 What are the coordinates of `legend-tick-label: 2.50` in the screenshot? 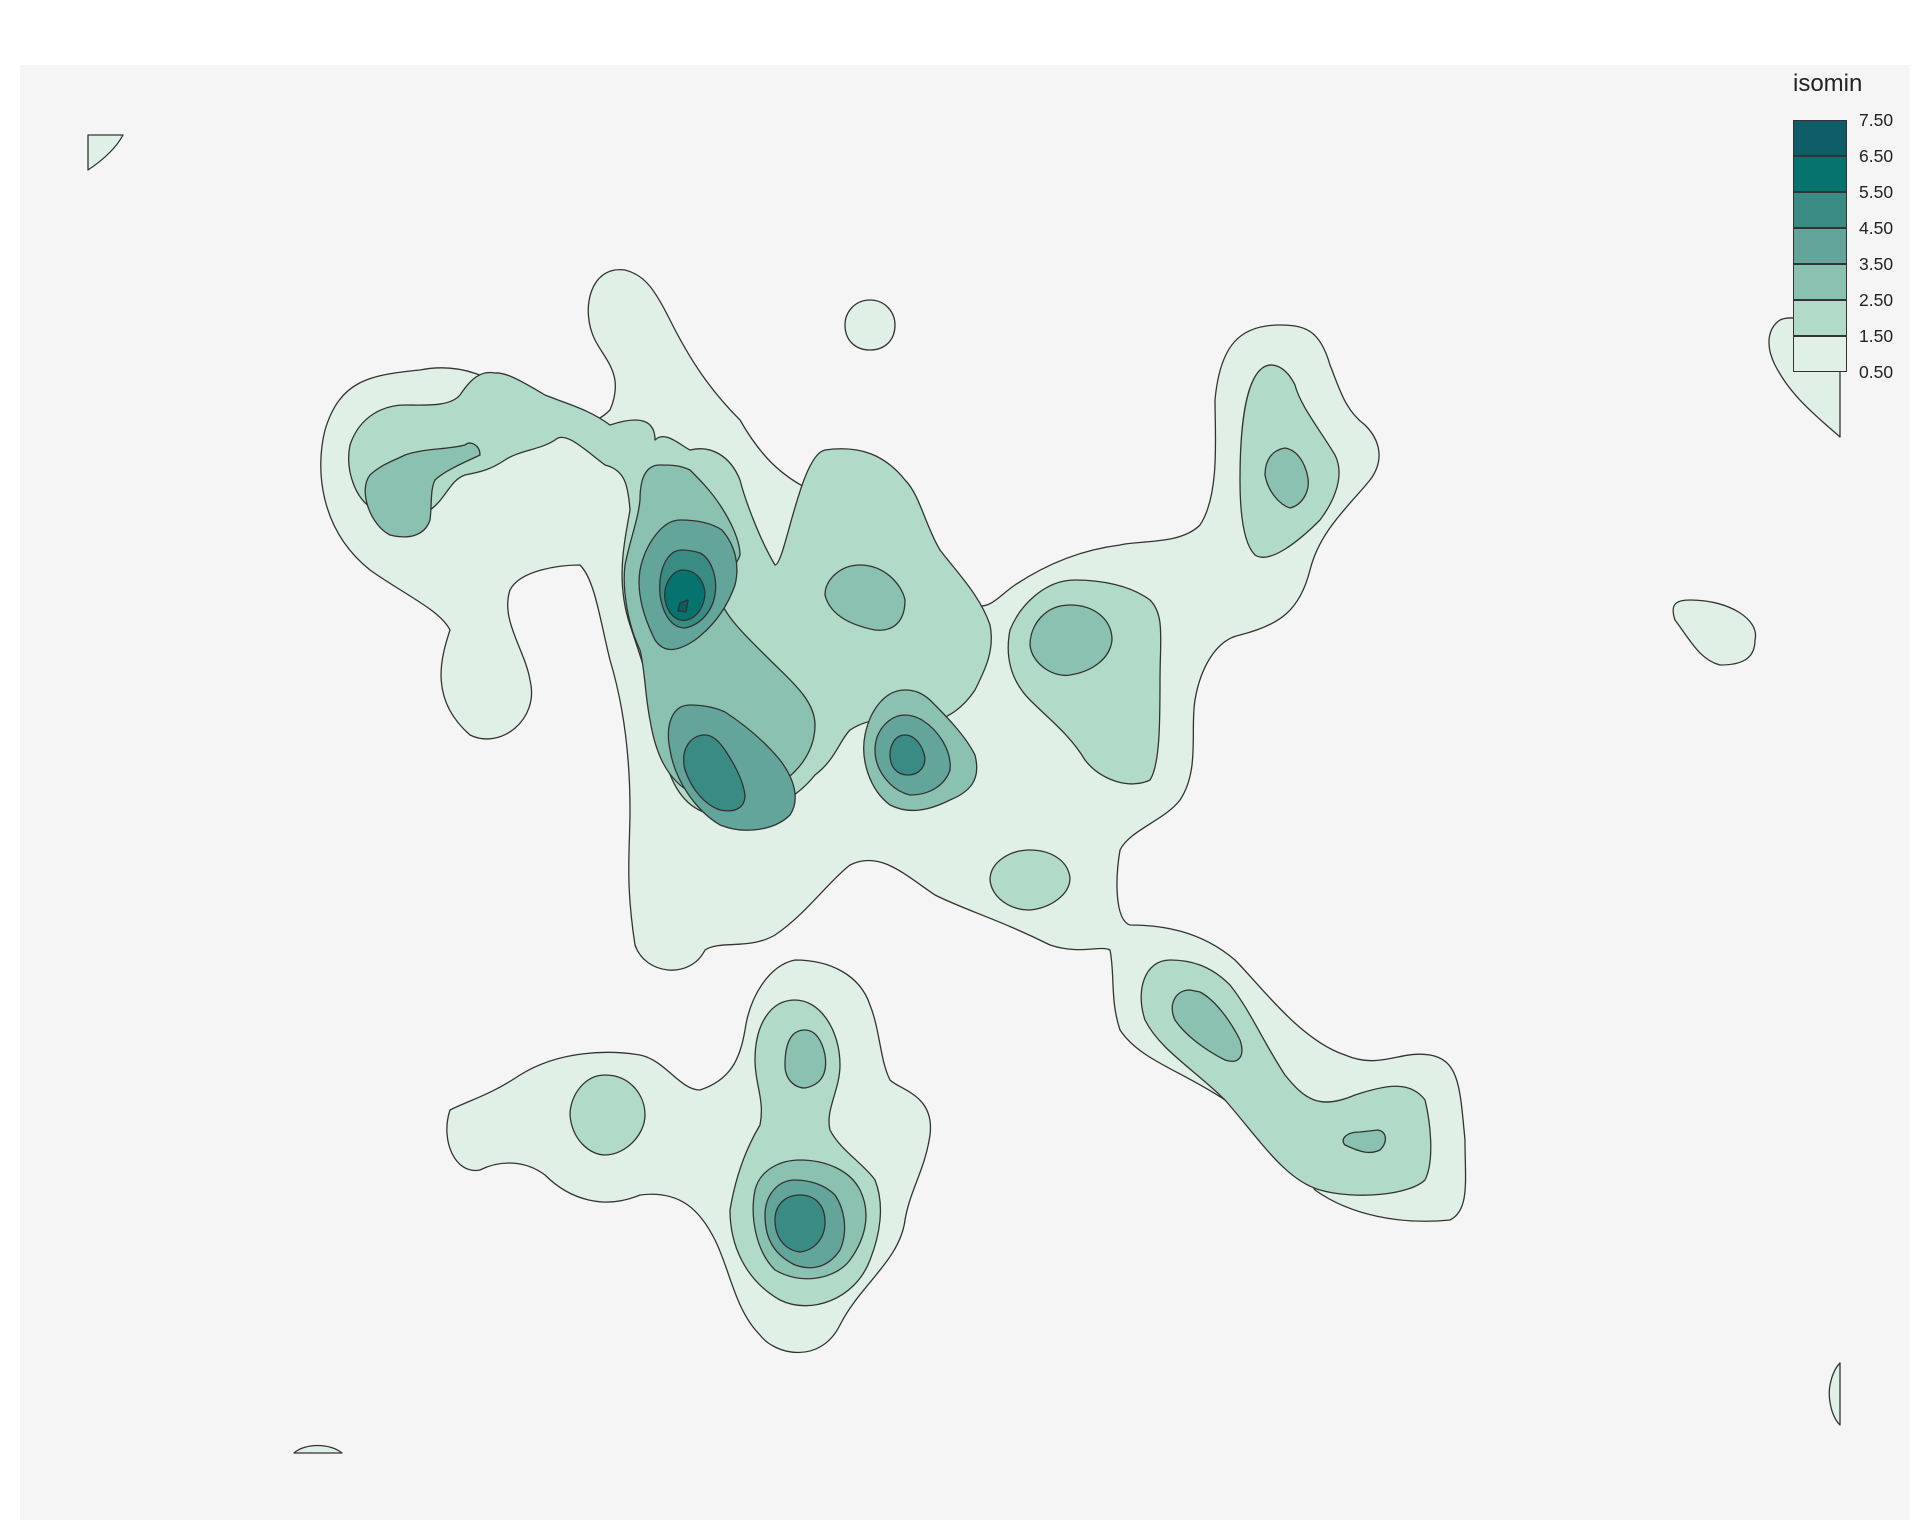 It's located at (1876, 300).